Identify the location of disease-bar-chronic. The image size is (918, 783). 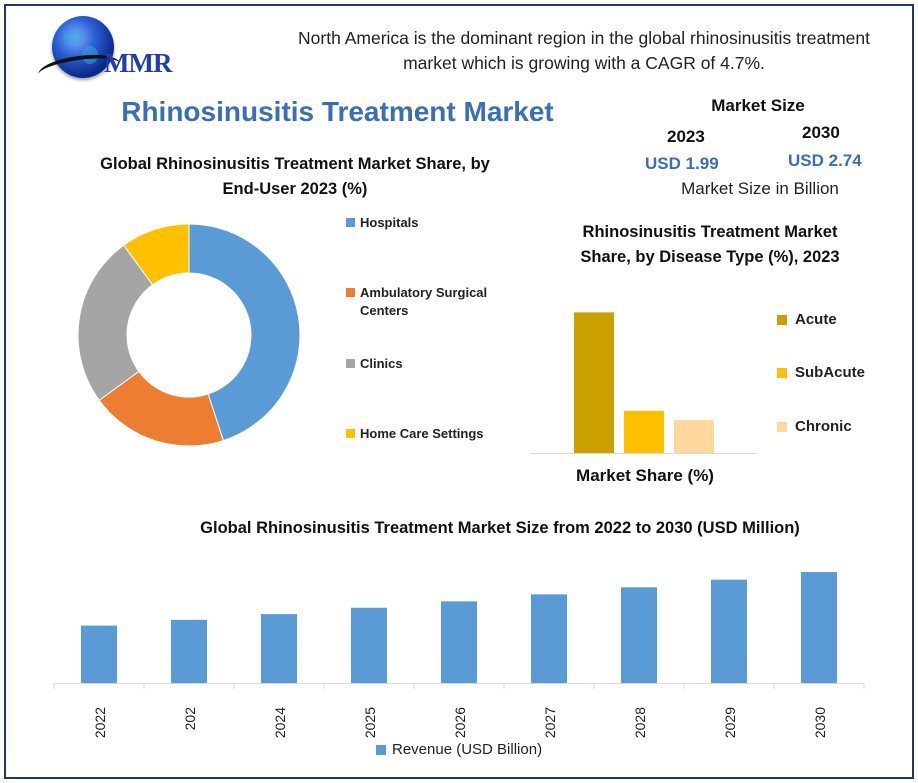
(694, 436).